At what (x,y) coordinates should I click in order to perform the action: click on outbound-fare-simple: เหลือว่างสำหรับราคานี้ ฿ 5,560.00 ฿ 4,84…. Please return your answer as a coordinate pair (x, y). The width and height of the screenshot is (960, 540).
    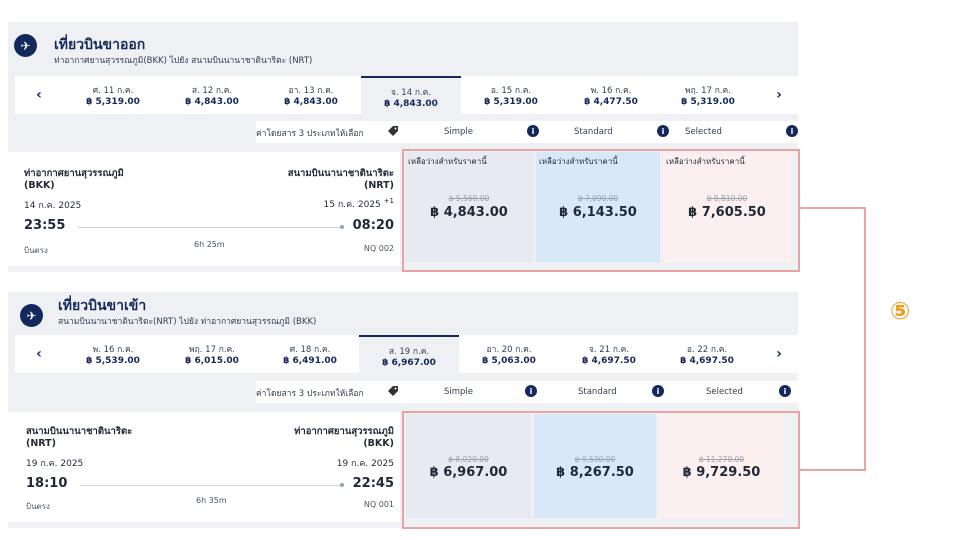
    Looking at the image, I should click on (469, 207).